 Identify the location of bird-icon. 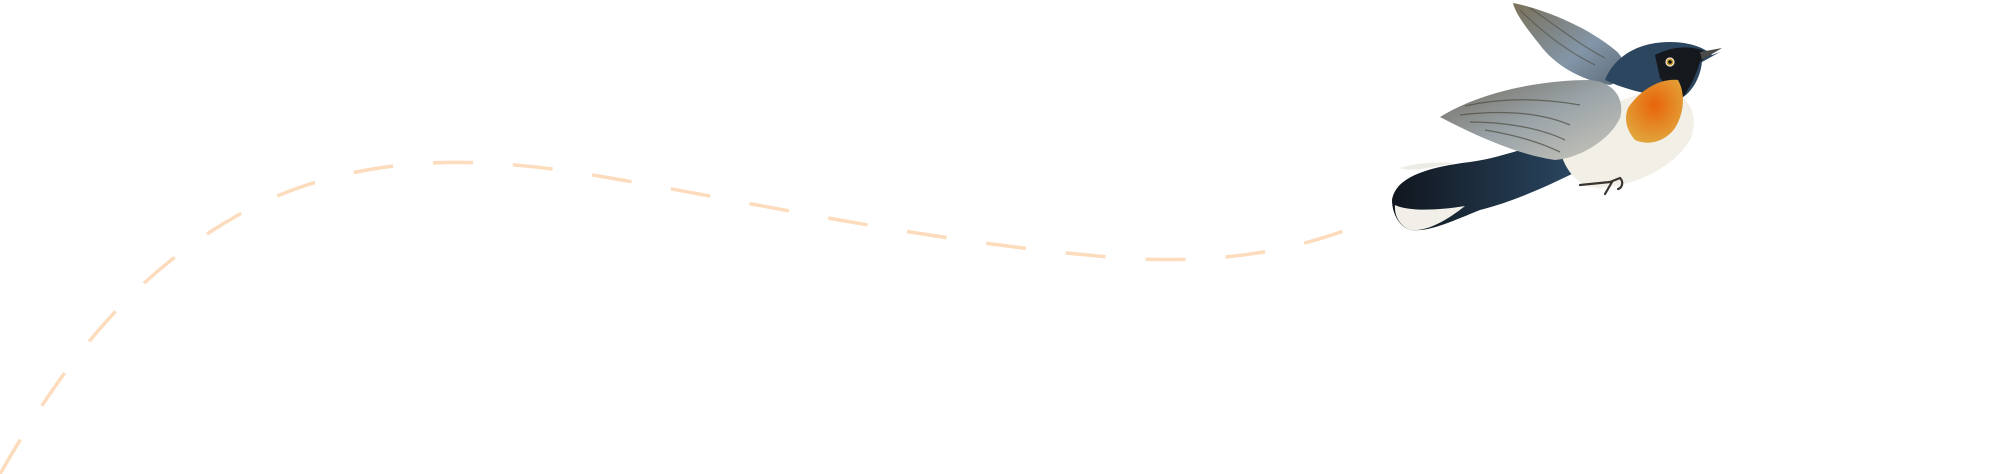
(1557, 117).